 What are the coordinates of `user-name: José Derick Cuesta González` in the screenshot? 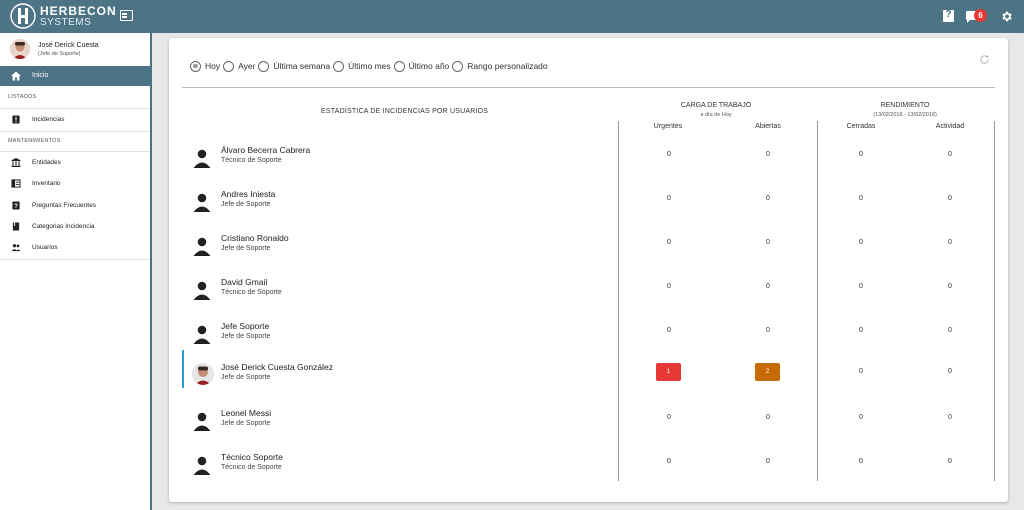 It's located at (277, 367).